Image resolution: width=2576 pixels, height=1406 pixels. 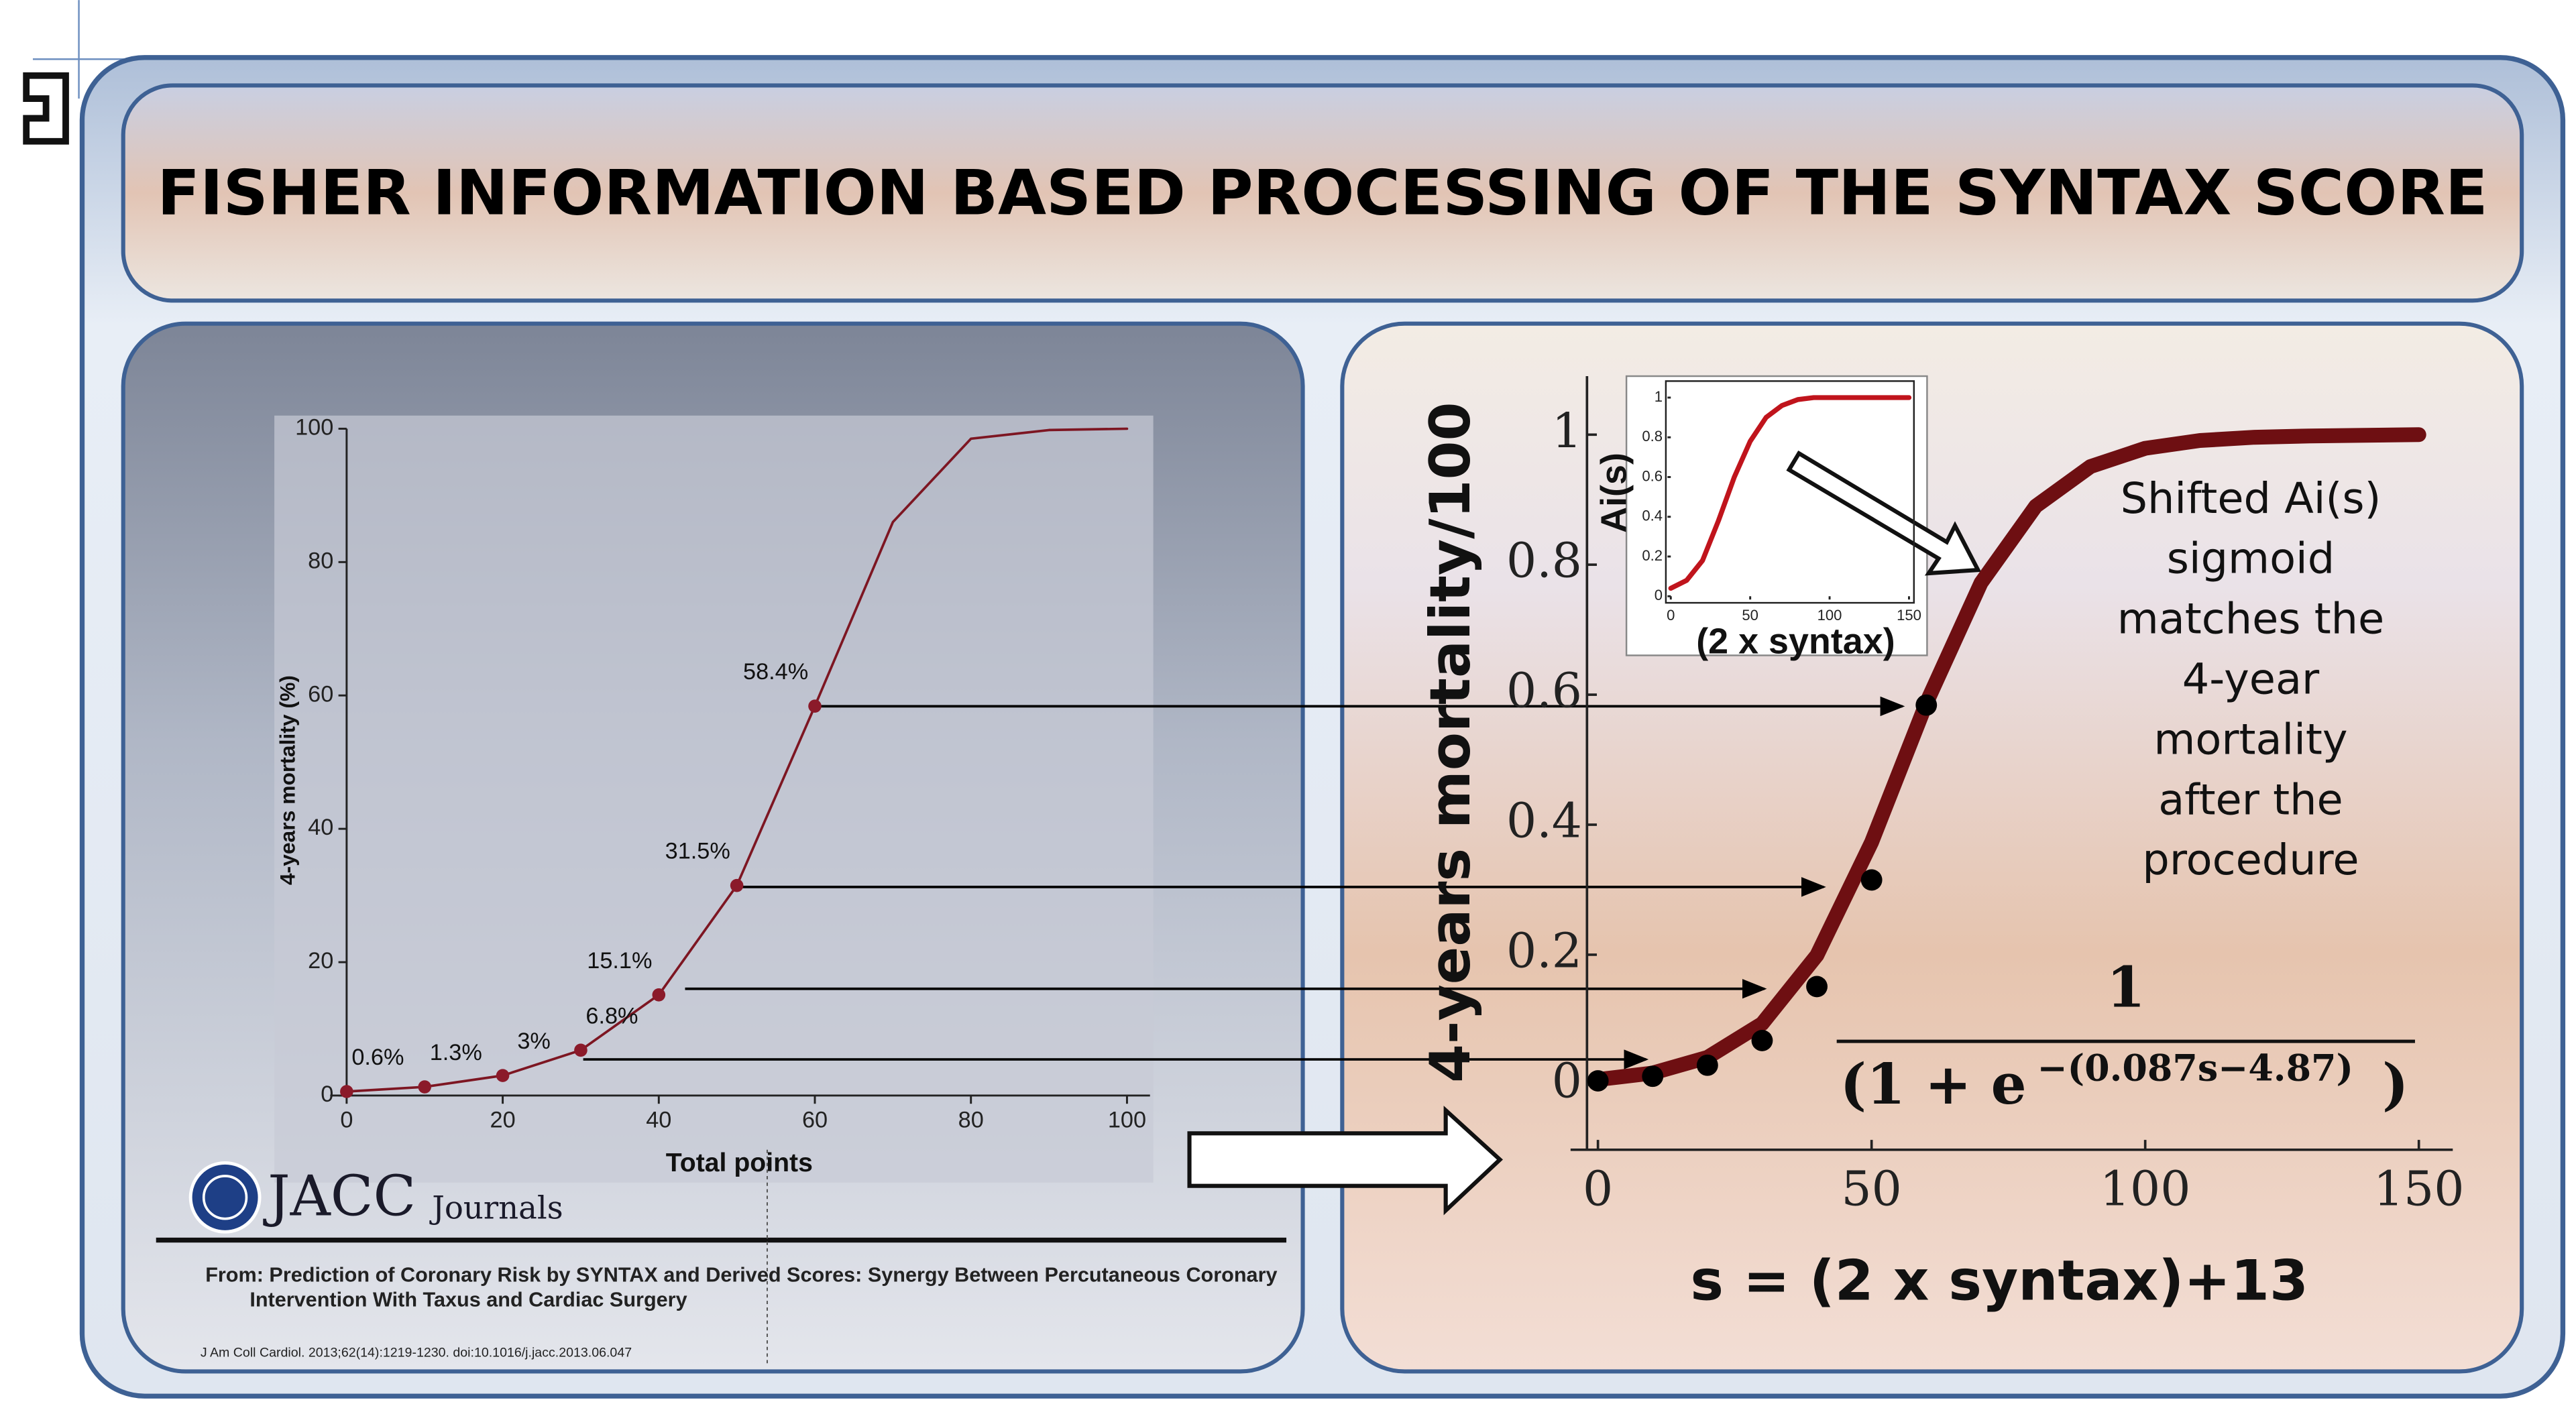 What do you see at coordinates (1614, 493) in the screenshot?
I see `y-axis-label: Ai(s)` at bounding box center [1614, 493].